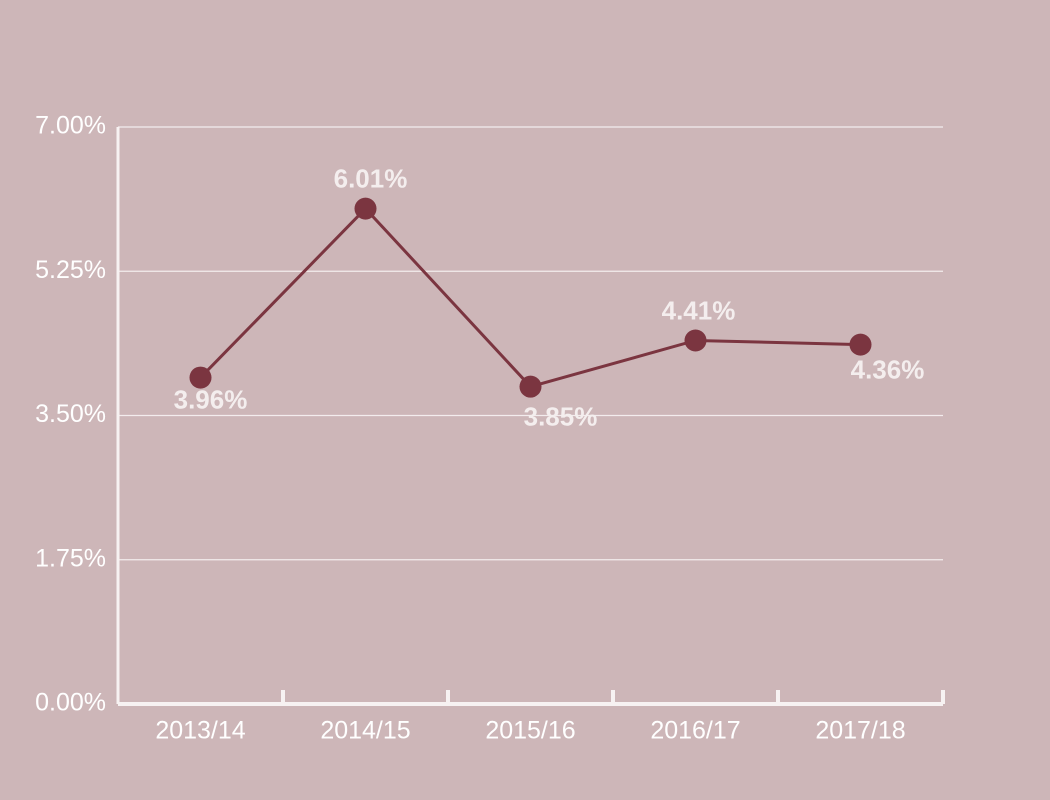 The image size is (1050, 800). I want to click on x-tick-label: 2016/17, so click(695, 731).